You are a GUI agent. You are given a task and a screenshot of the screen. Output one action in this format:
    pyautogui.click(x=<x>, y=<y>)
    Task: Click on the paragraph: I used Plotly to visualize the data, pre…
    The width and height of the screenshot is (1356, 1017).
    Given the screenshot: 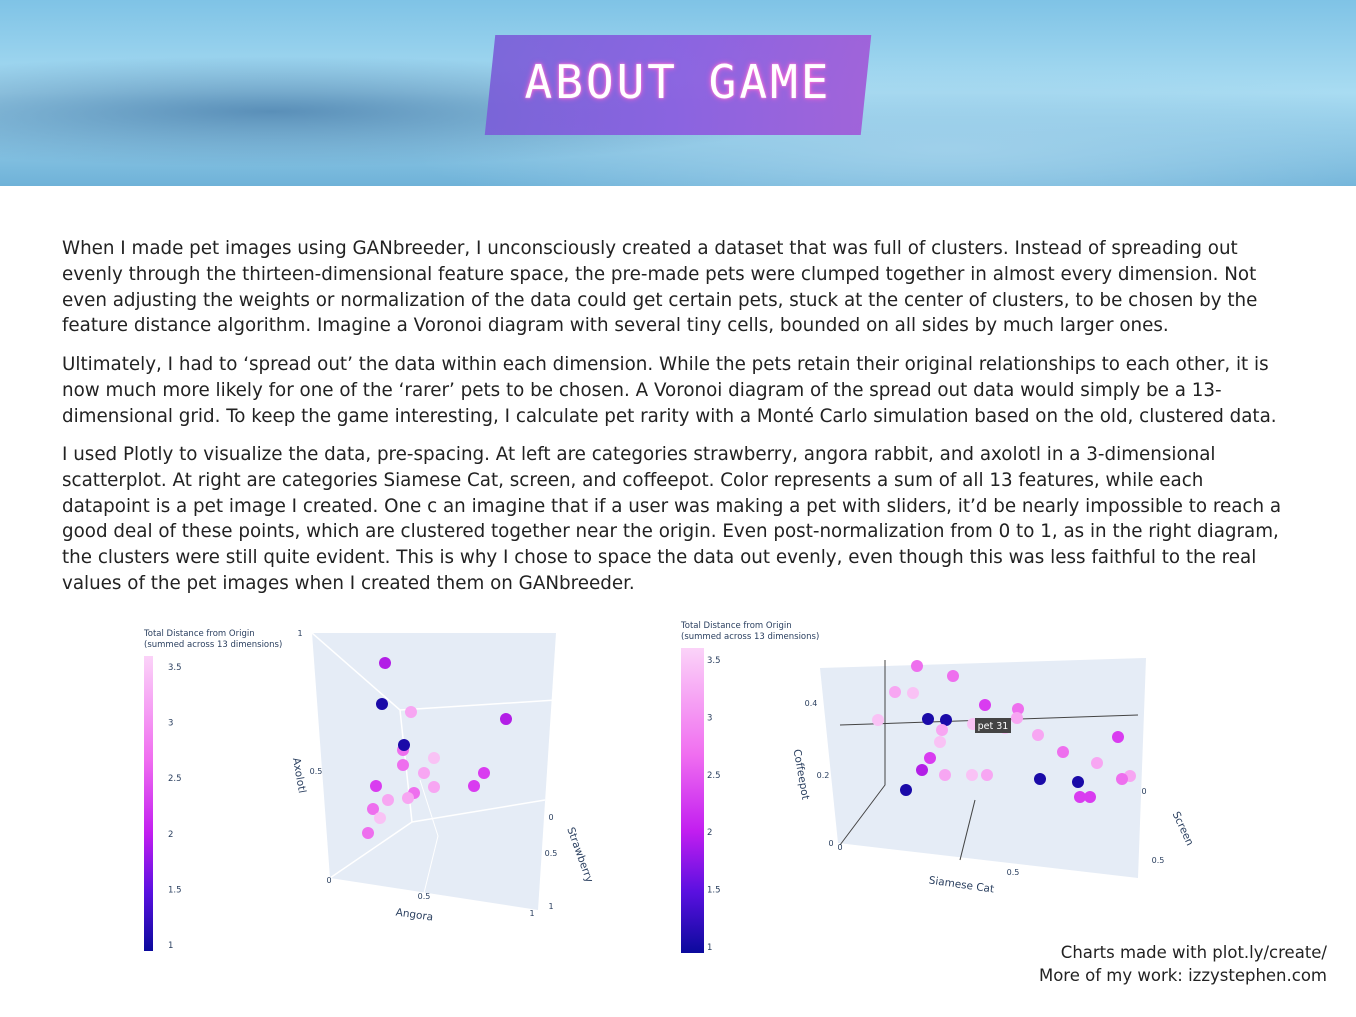 What is the action you would take?
    pyautogui.click(x=672, y=519)
    